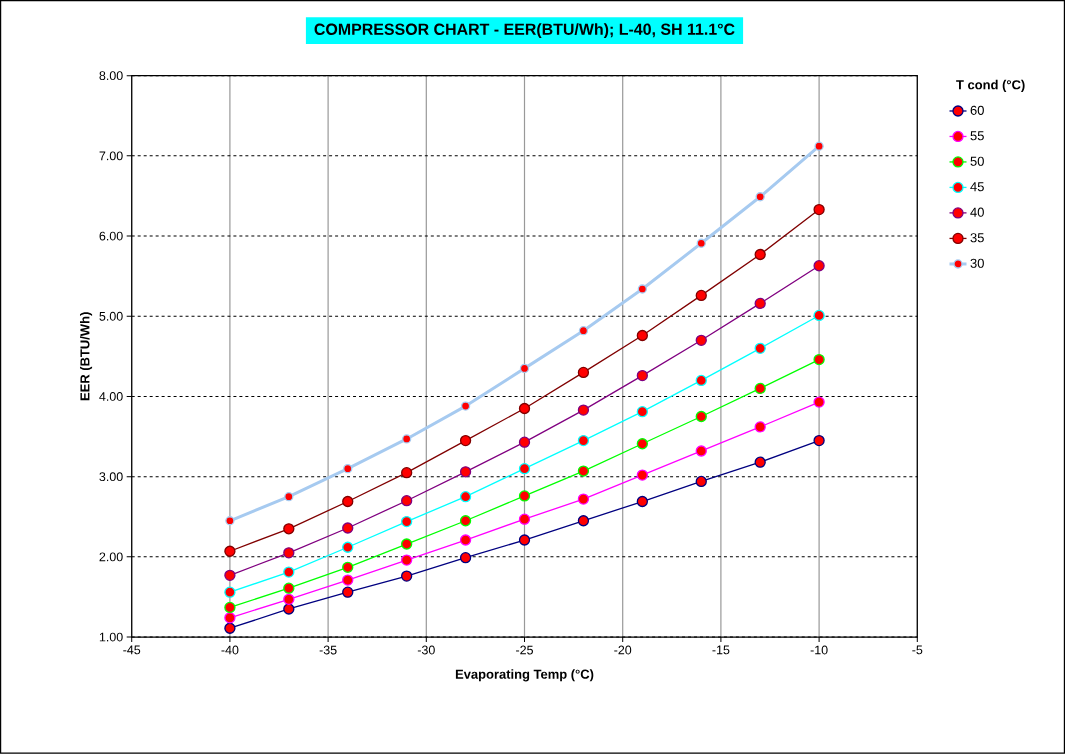 The height and width of the screenshot is (754, 1065). I want to click on legend-title: T cond (°C), so click(990, 86).